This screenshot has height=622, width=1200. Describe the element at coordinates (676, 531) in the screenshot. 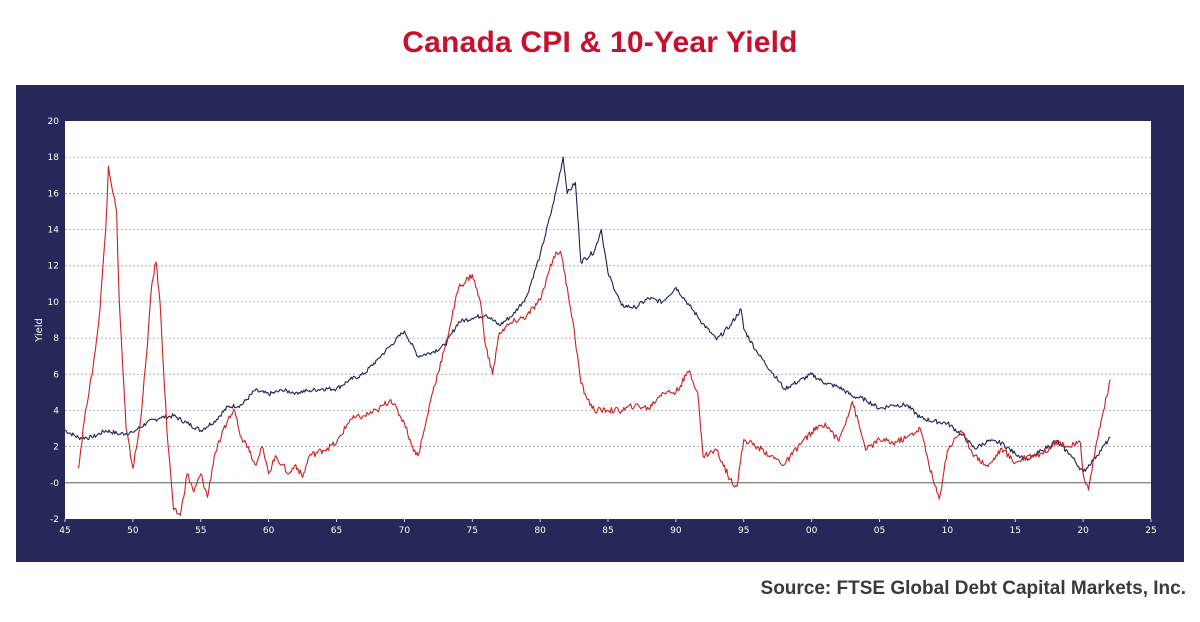

I see `x-tick-label: 90` at that location.